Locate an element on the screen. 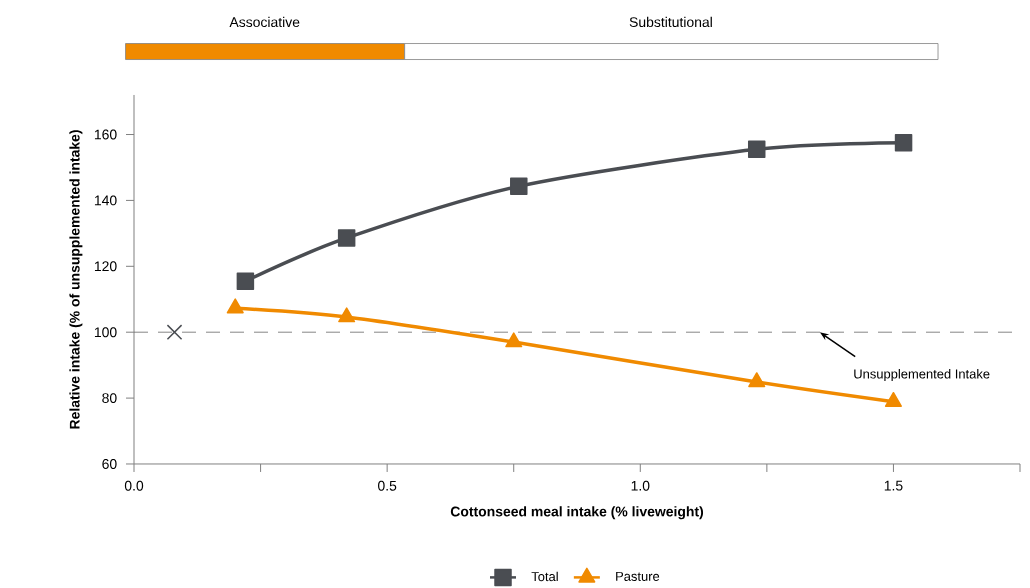 The width and height of the screenshot is (1030, 588). y-tick-label: 140 is located at coordinates (105, 200).